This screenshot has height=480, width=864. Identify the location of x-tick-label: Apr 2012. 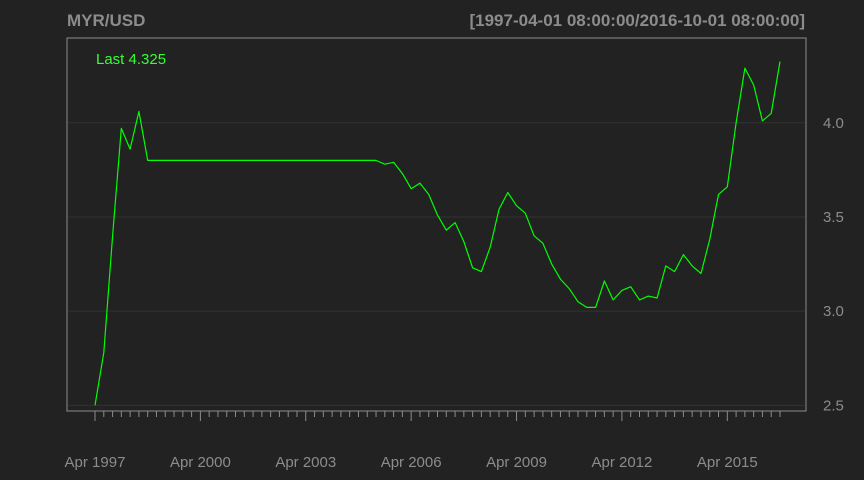
(621, 462).